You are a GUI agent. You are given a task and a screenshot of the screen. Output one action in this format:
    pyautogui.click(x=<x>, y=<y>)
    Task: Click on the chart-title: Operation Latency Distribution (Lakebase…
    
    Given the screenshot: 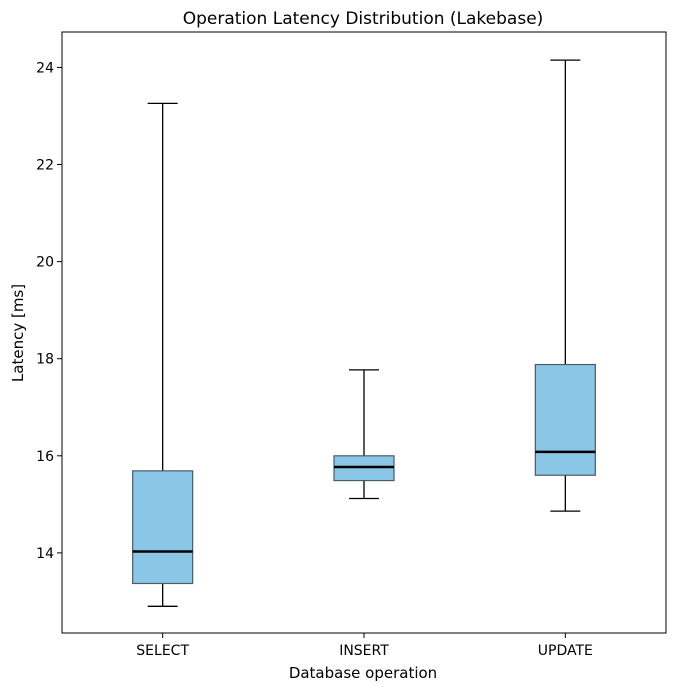 What is the action you would take?
    pyautogui.click(x=363, y=19)
    